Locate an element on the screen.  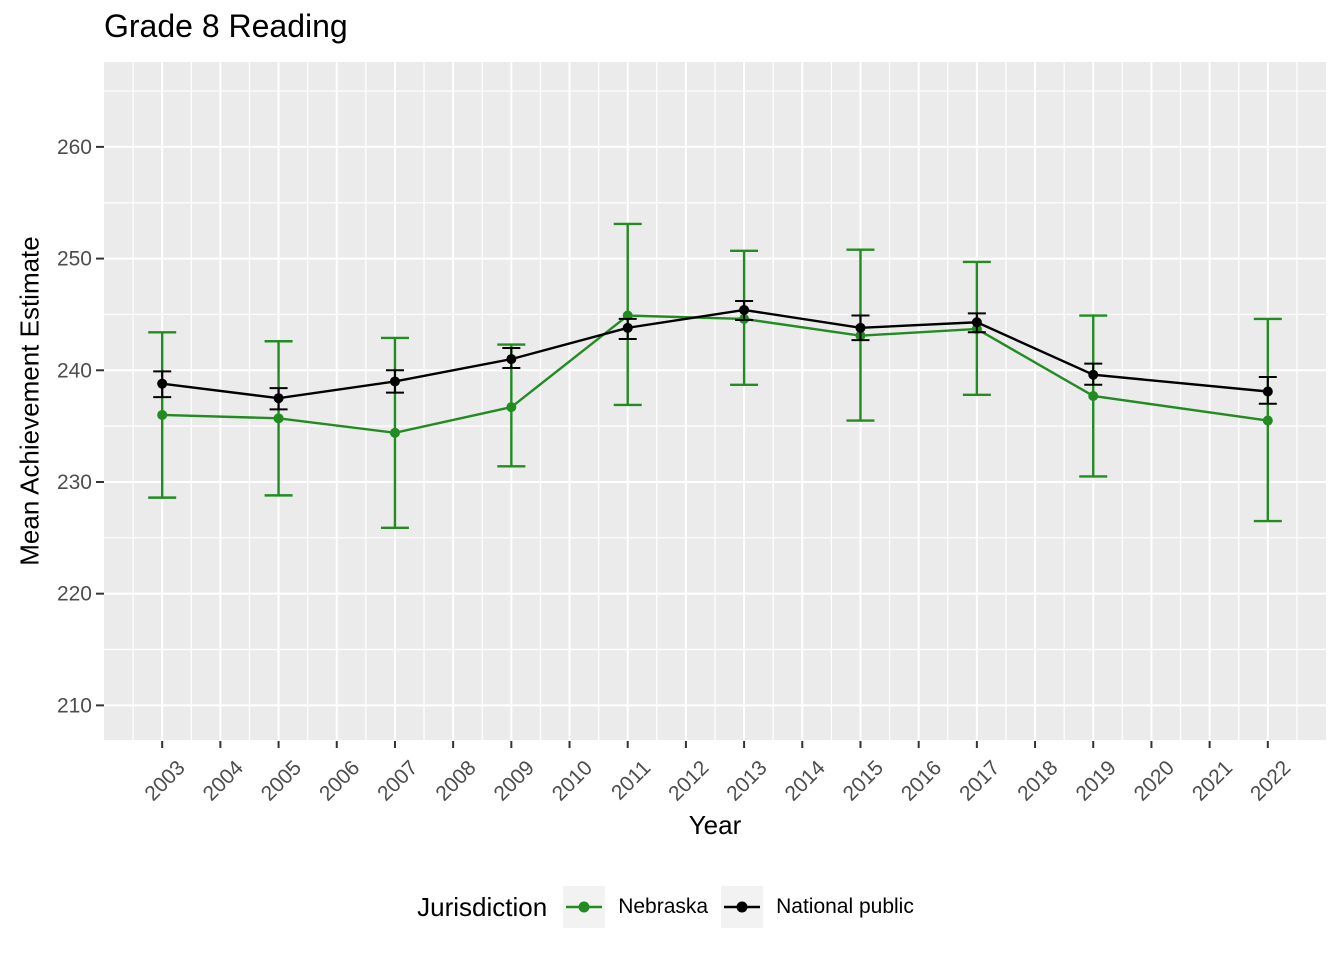
point-nebraska-2003 is located at coordinates (162, 414).